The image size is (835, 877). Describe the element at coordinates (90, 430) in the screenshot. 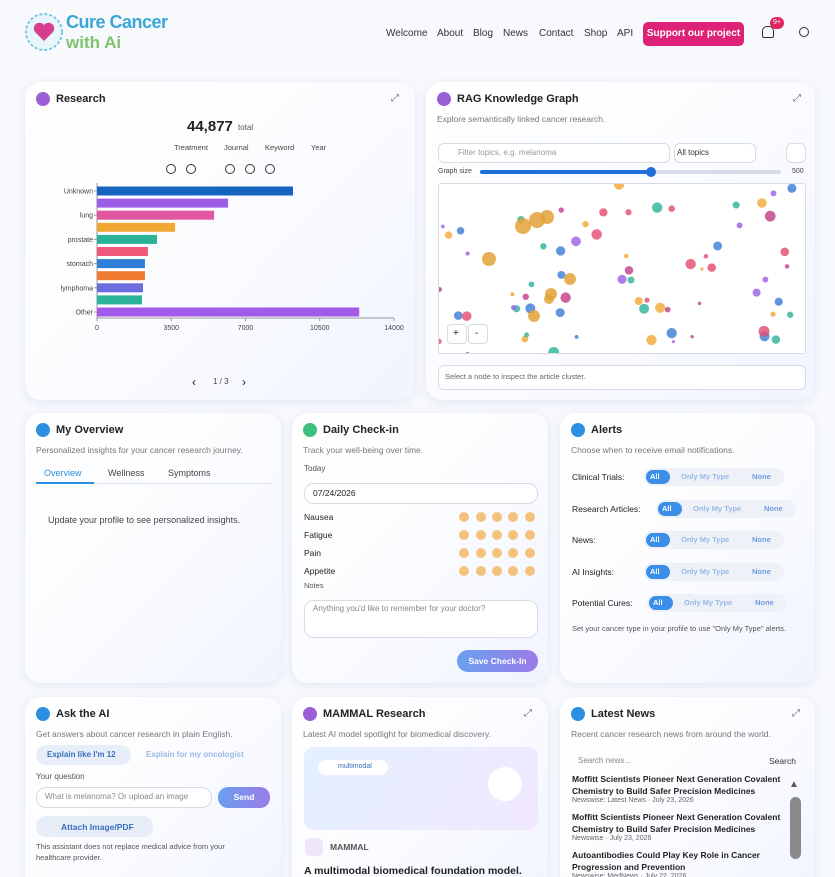

I see `card-title: My Overview` at that location.